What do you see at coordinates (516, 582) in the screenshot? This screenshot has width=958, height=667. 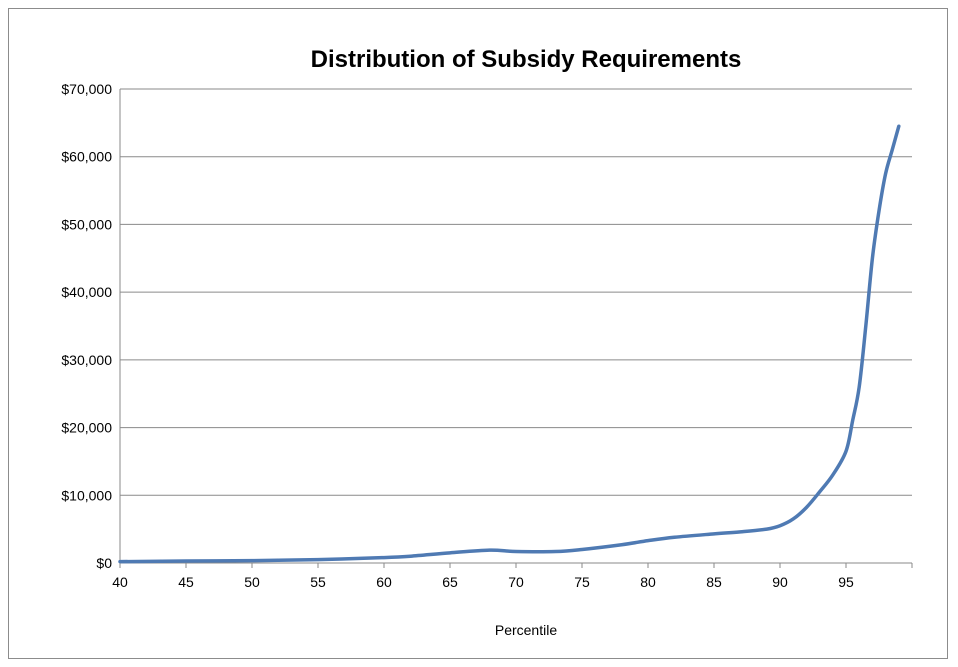 I see `x-tick-label: 70` at bounding box center [516, 582].